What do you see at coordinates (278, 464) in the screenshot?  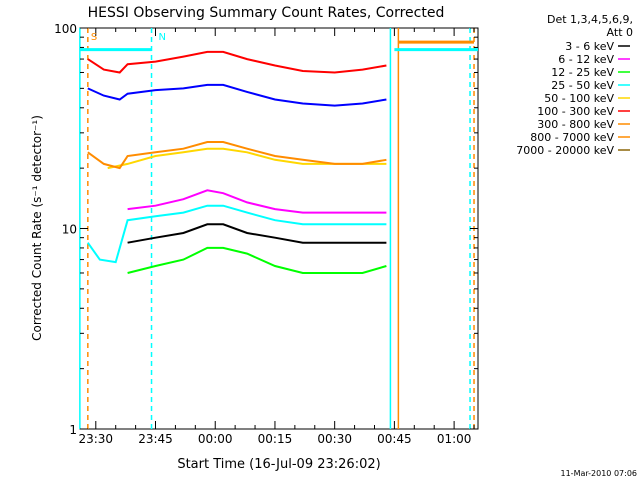 I see `x-axis-label: Start Time (16-Jul-09 23:26:02)` at bounding box center [278, 464].